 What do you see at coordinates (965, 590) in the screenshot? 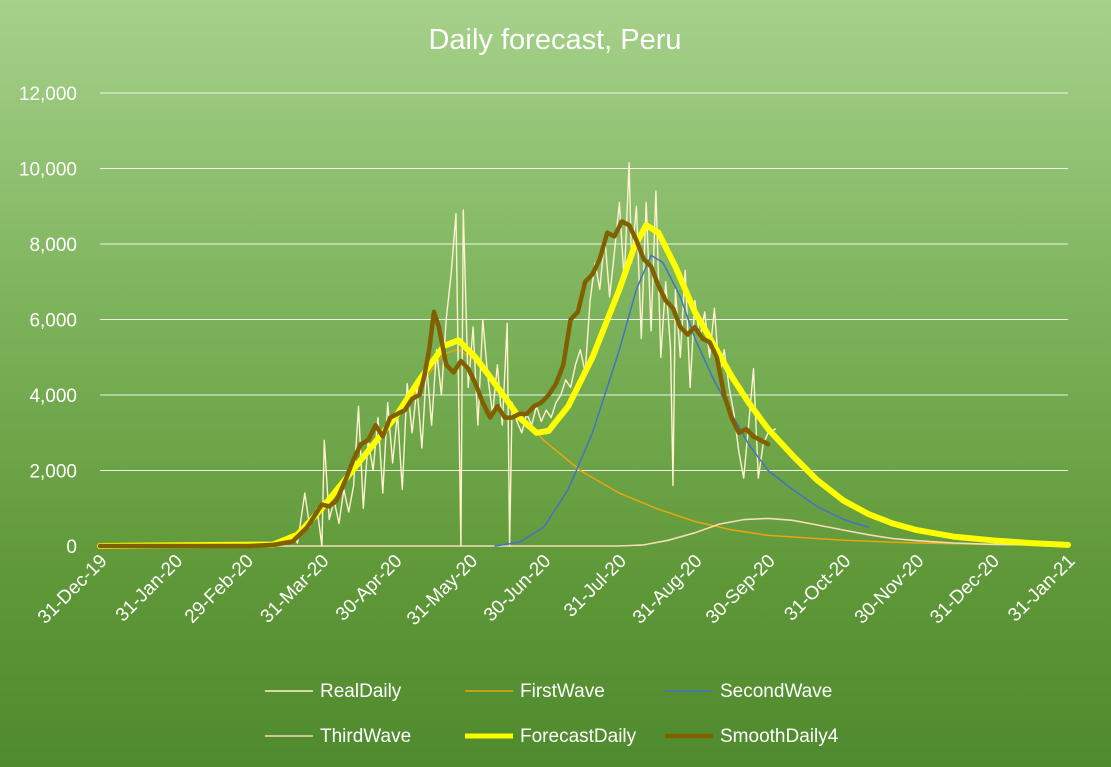
I see `x-tick-label: 31-Dec-20` at bounding box center [965, 590].